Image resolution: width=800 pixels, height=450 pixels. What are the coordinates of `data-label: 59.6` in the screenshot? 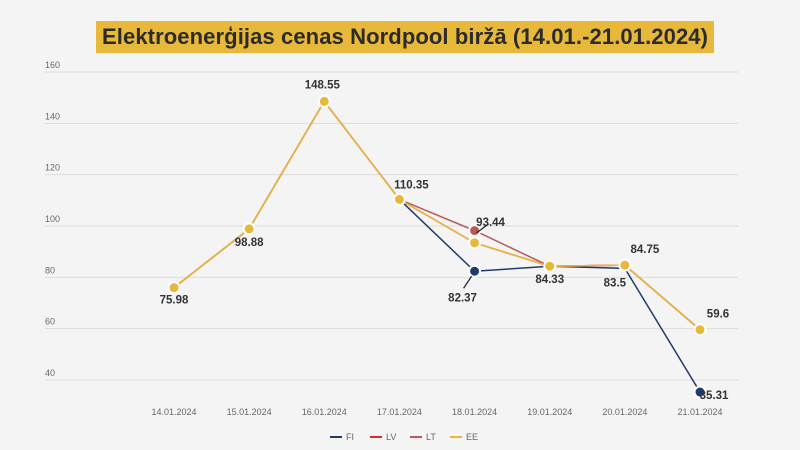 It's located at (718, 315).